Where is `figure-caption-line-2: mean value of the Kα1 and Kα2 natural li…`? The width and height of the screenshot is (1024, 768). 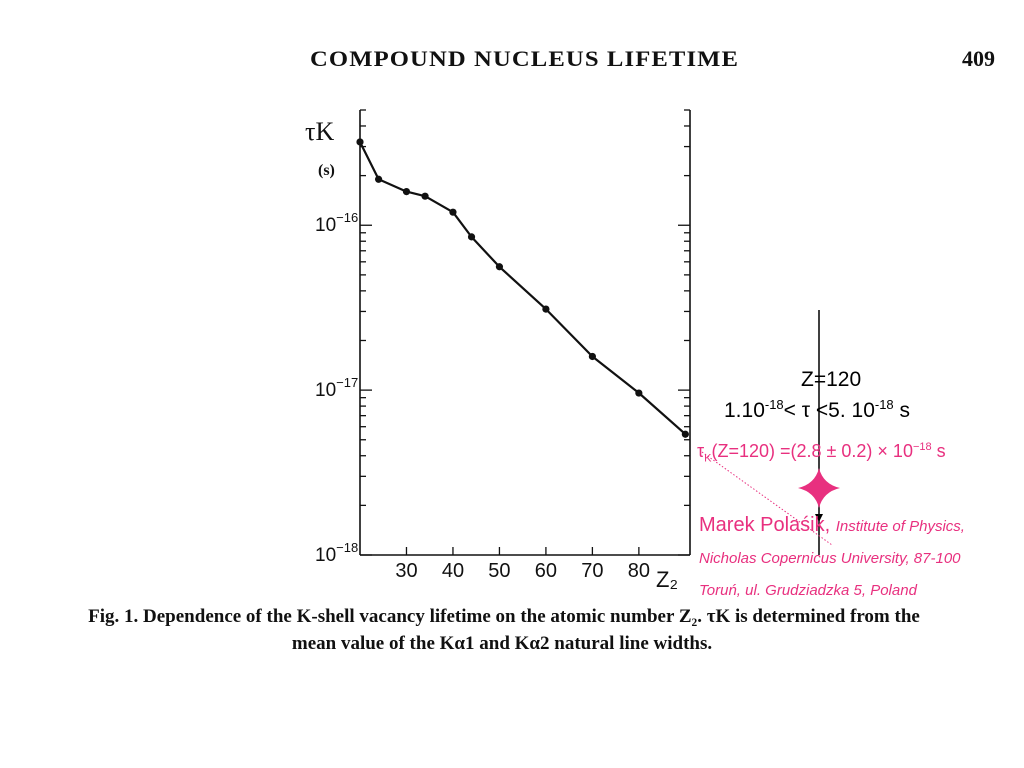 figure-caption-line-2: mean value of the Kα1 and Kα2 natural li… is located at coordinates (502, 643).